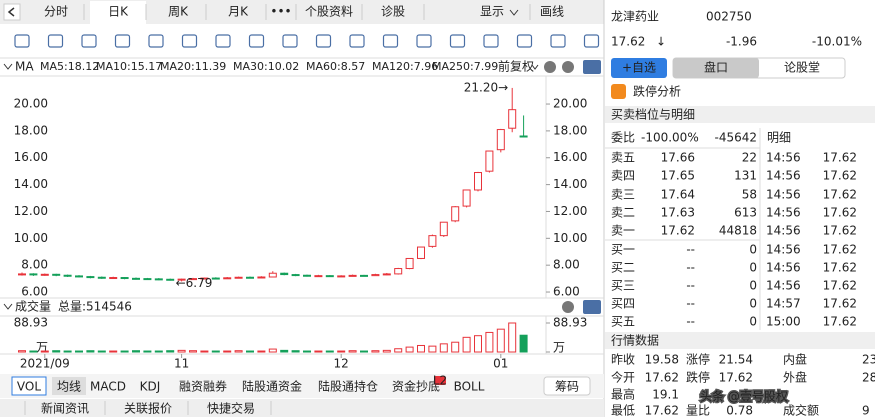 This screenshot has height=417, width=875. Describe the element at coordinates (34, 292) in the screenshot. I see `y-tick-label: 6.00` at that location.